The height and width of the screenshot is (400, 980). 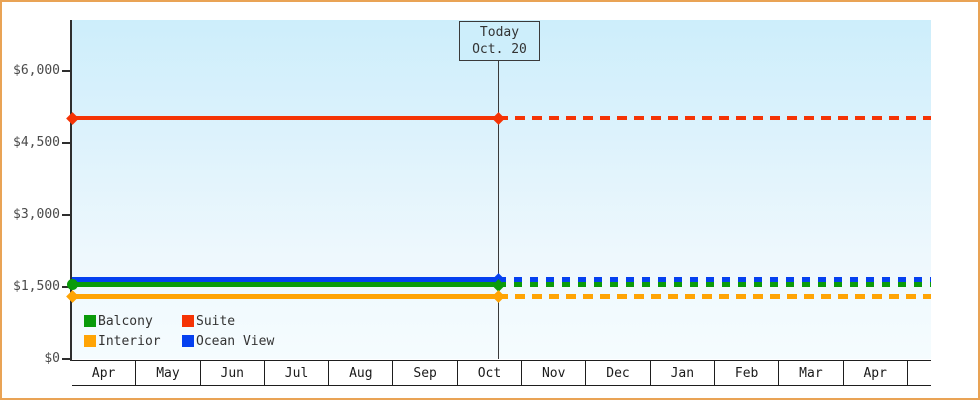 What do you see at coordinates (499, 49) in the screenshot?
I see `today-date: Oct. 20` at bounding box center [499, 49].